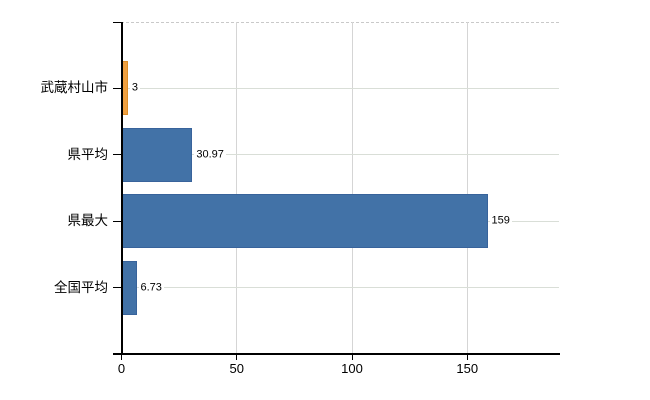 This screenshot has width=650, height=400. Describe the element at coordinates (121, 368) in the screenshot. I see `x-axis-tick-label: 0` at that location.